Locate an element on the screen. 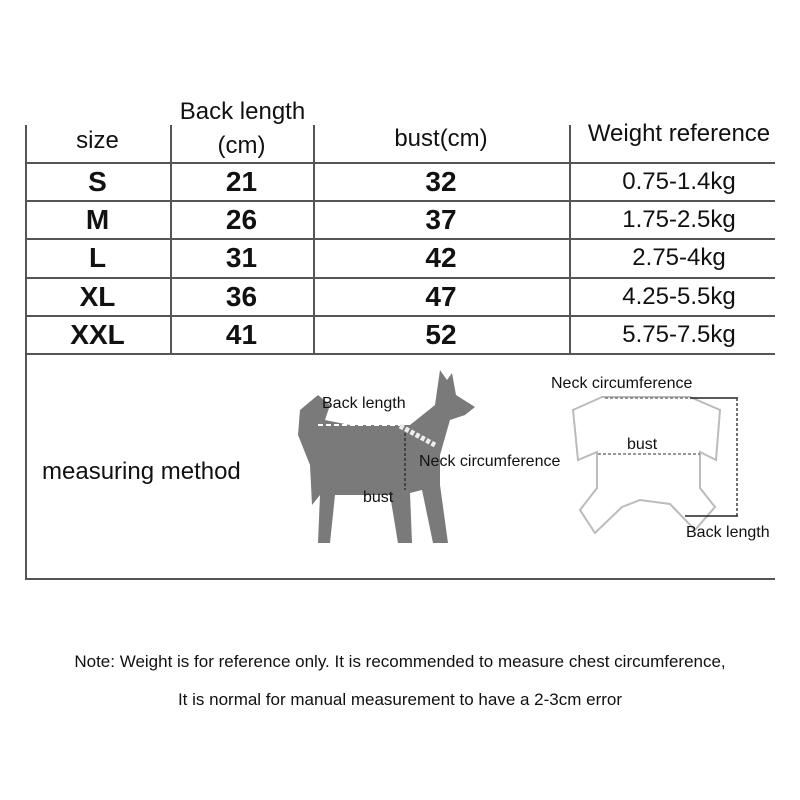 The width and height of the screenshot is (800, 800). cell-size: XXL is located at coordinates (97, 334).